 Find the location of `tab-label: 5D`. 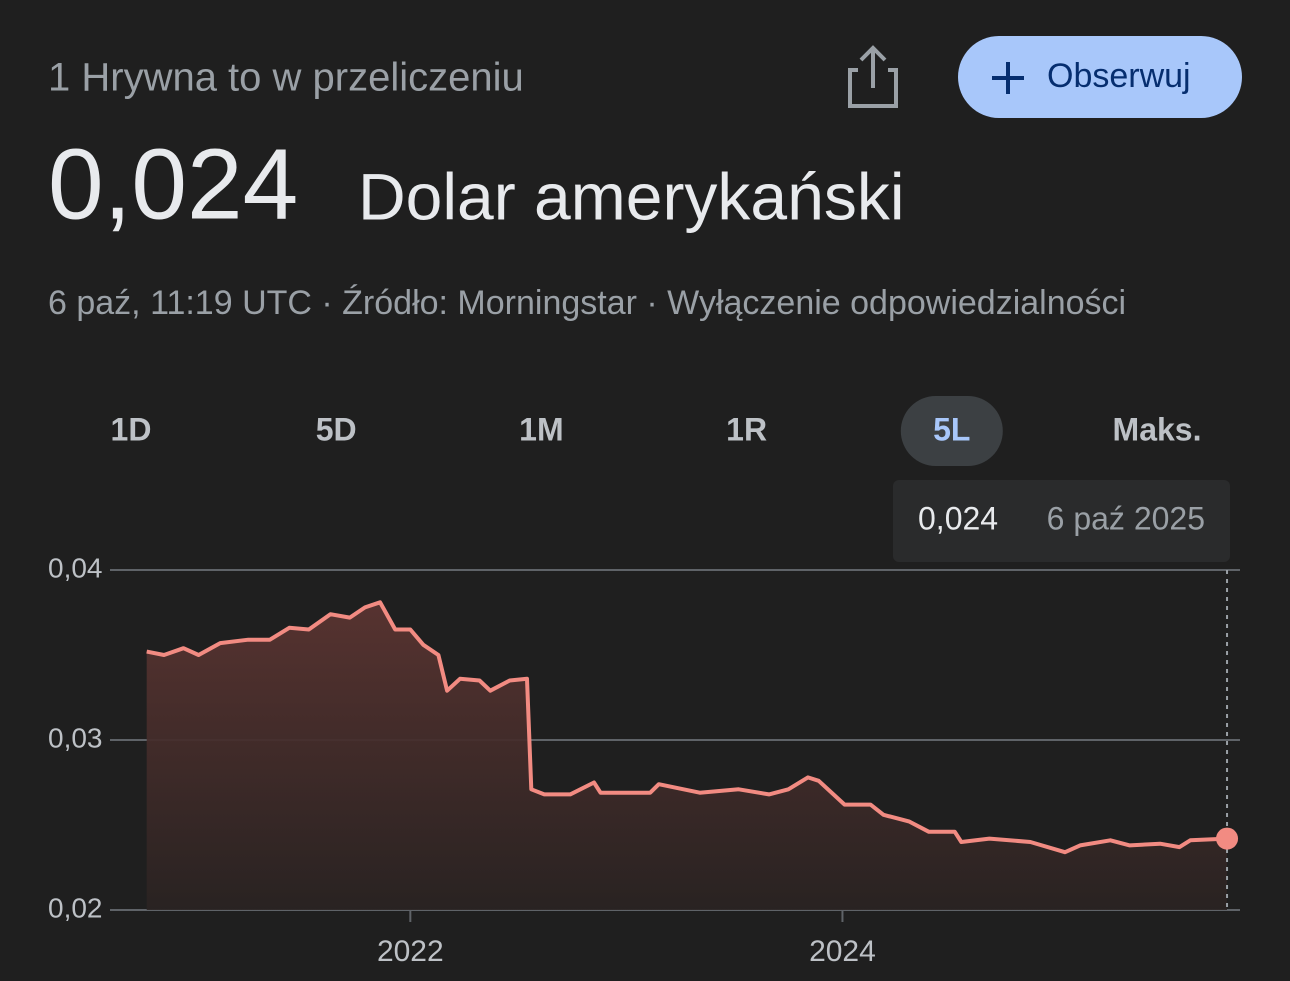

tab-label: 5D is located at coordinates (336, 429).